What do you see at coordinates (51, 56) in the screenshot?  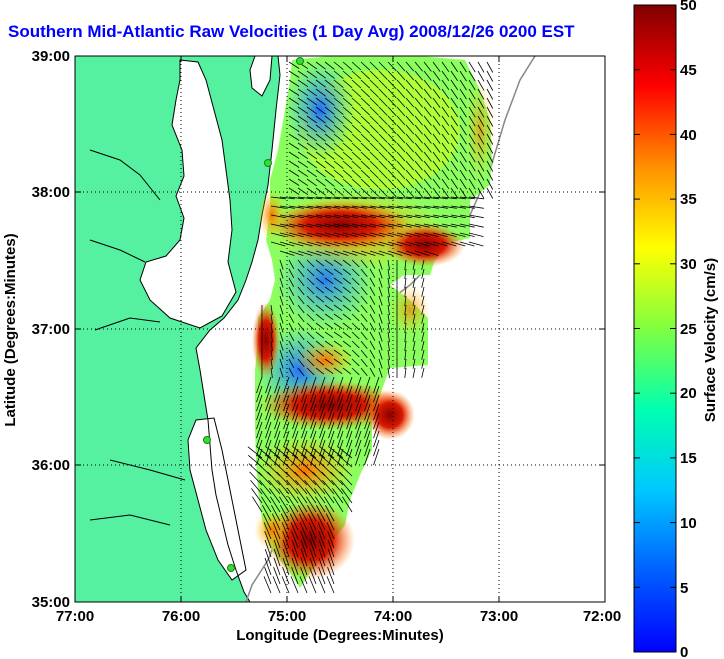 I see `y-tick-label: 39:00` at bounding box center [51, 56].